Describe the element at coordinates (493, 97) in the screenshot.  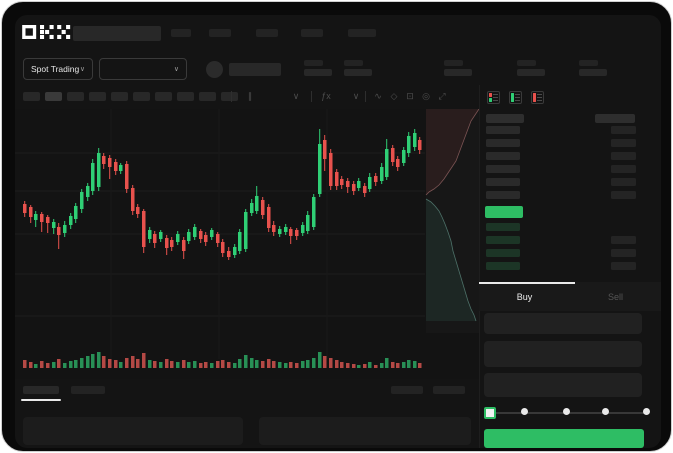
I see `orderbook-layout-combined-icon` at that location.